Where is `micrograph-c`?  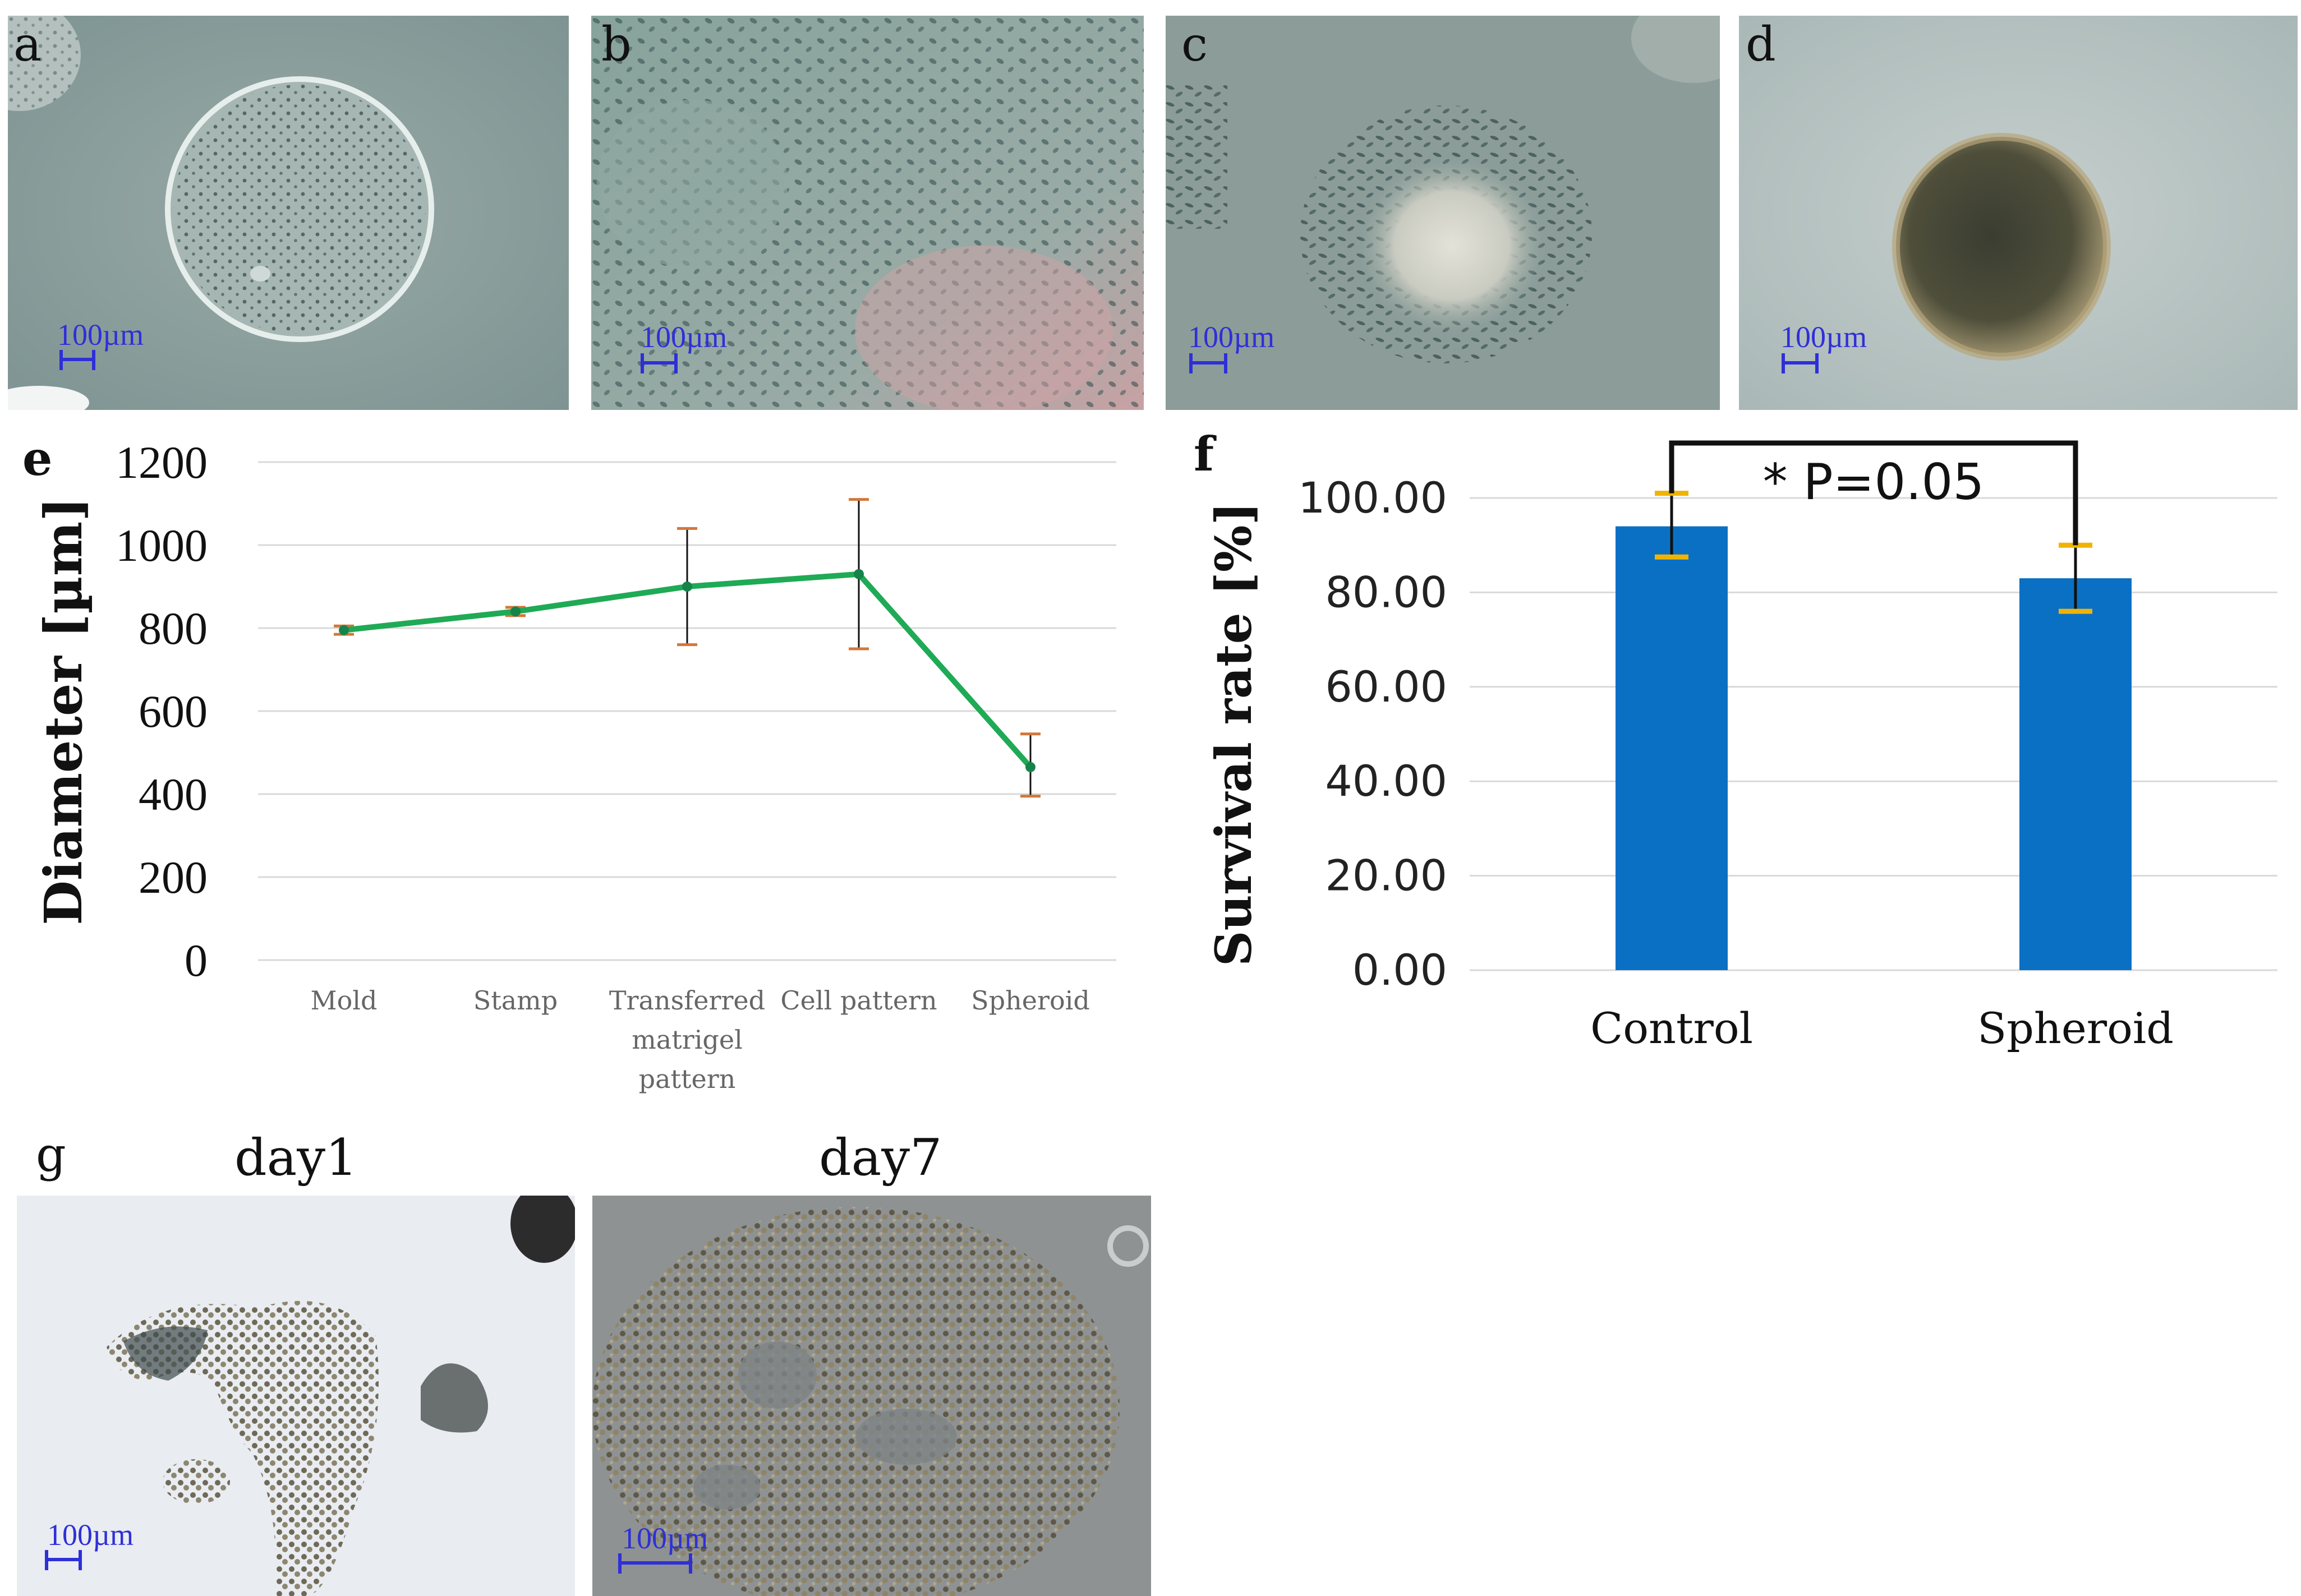 micrograph-c is located at coordinates (1443, 213).